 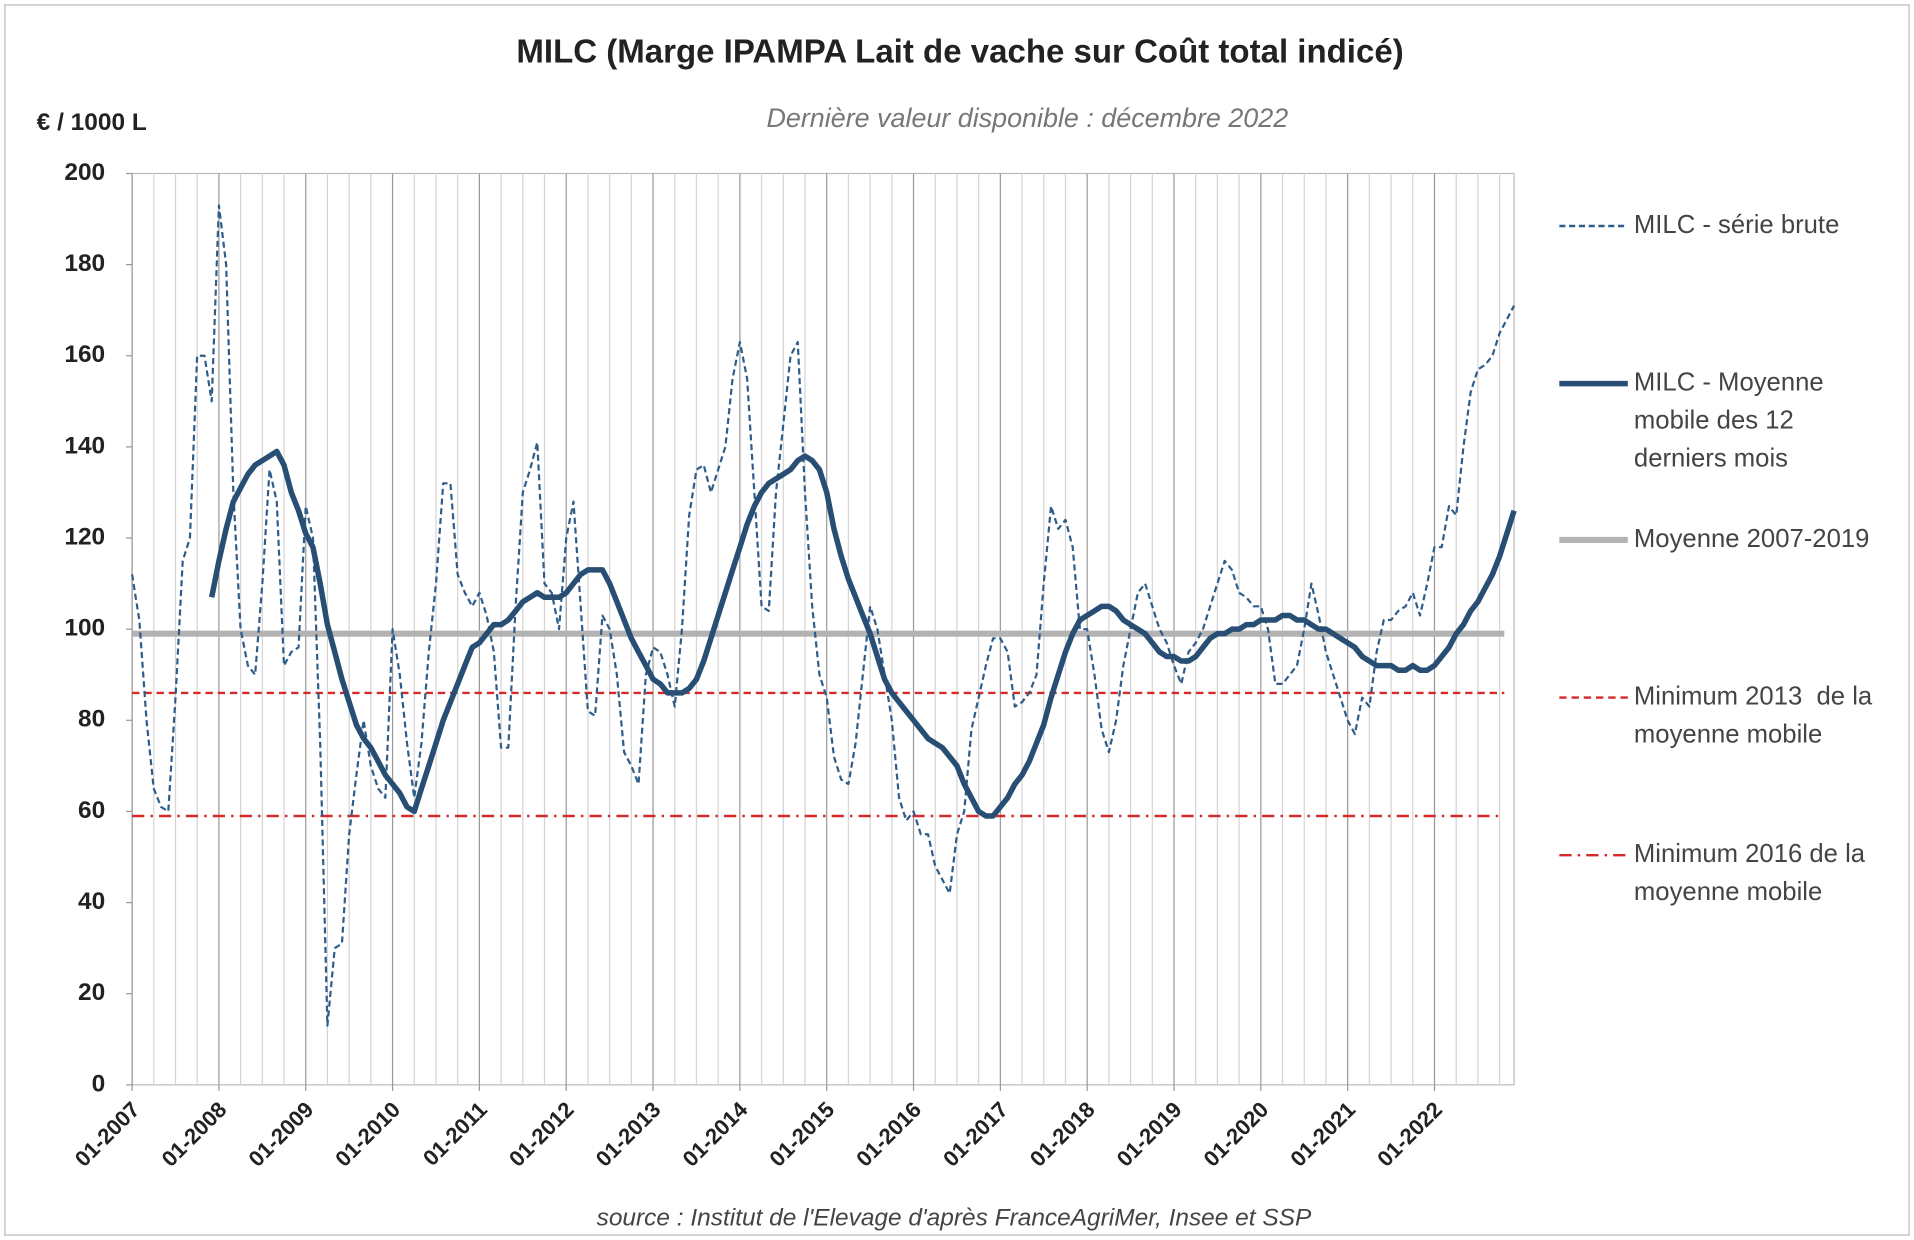 I want to click on legend-label-line: mobile des 12, so click(x=1714, y=420).